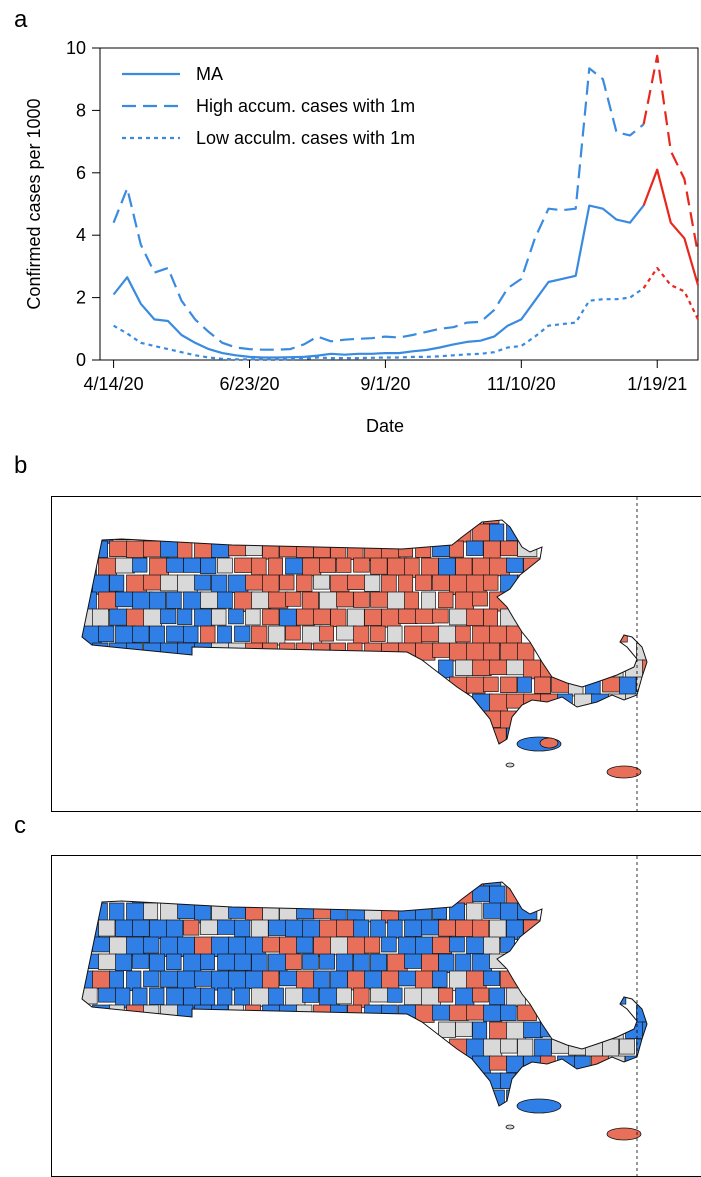  I want to click on y-tick-label: 4, so click(81, 235).